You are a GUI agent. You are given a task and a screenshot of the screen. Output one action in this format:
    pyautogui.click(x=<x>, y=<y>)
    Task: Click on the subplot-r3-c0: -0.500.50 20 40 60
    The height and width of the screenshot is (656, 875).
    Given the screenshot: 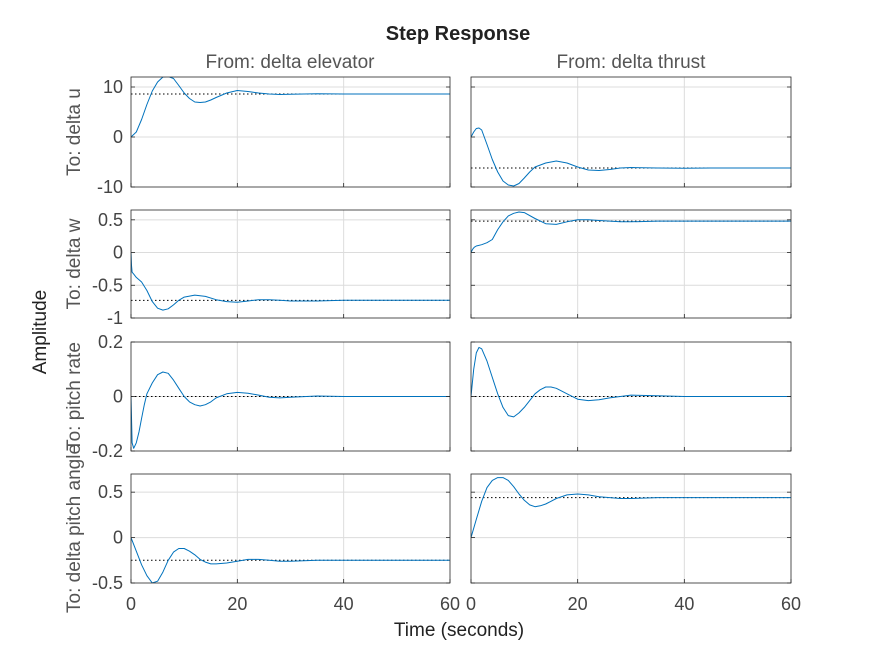 What is the action you would take?
    pyautogui.click(x=276, y=543)
    